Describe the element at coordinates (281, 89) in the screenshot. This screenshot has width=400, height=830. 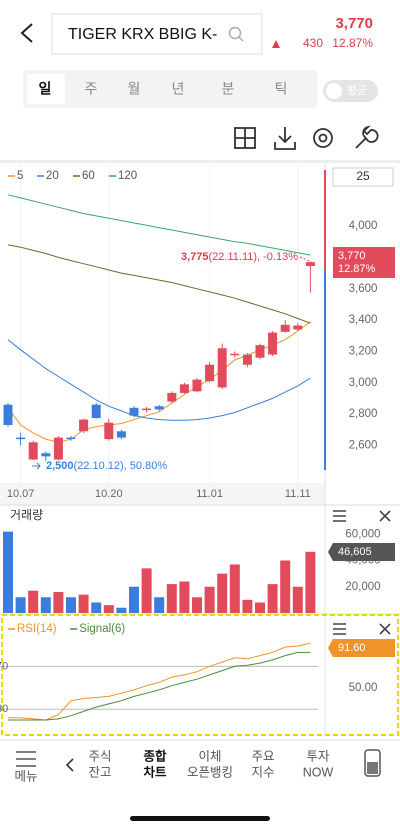
I see `tab: 틱` at that location.